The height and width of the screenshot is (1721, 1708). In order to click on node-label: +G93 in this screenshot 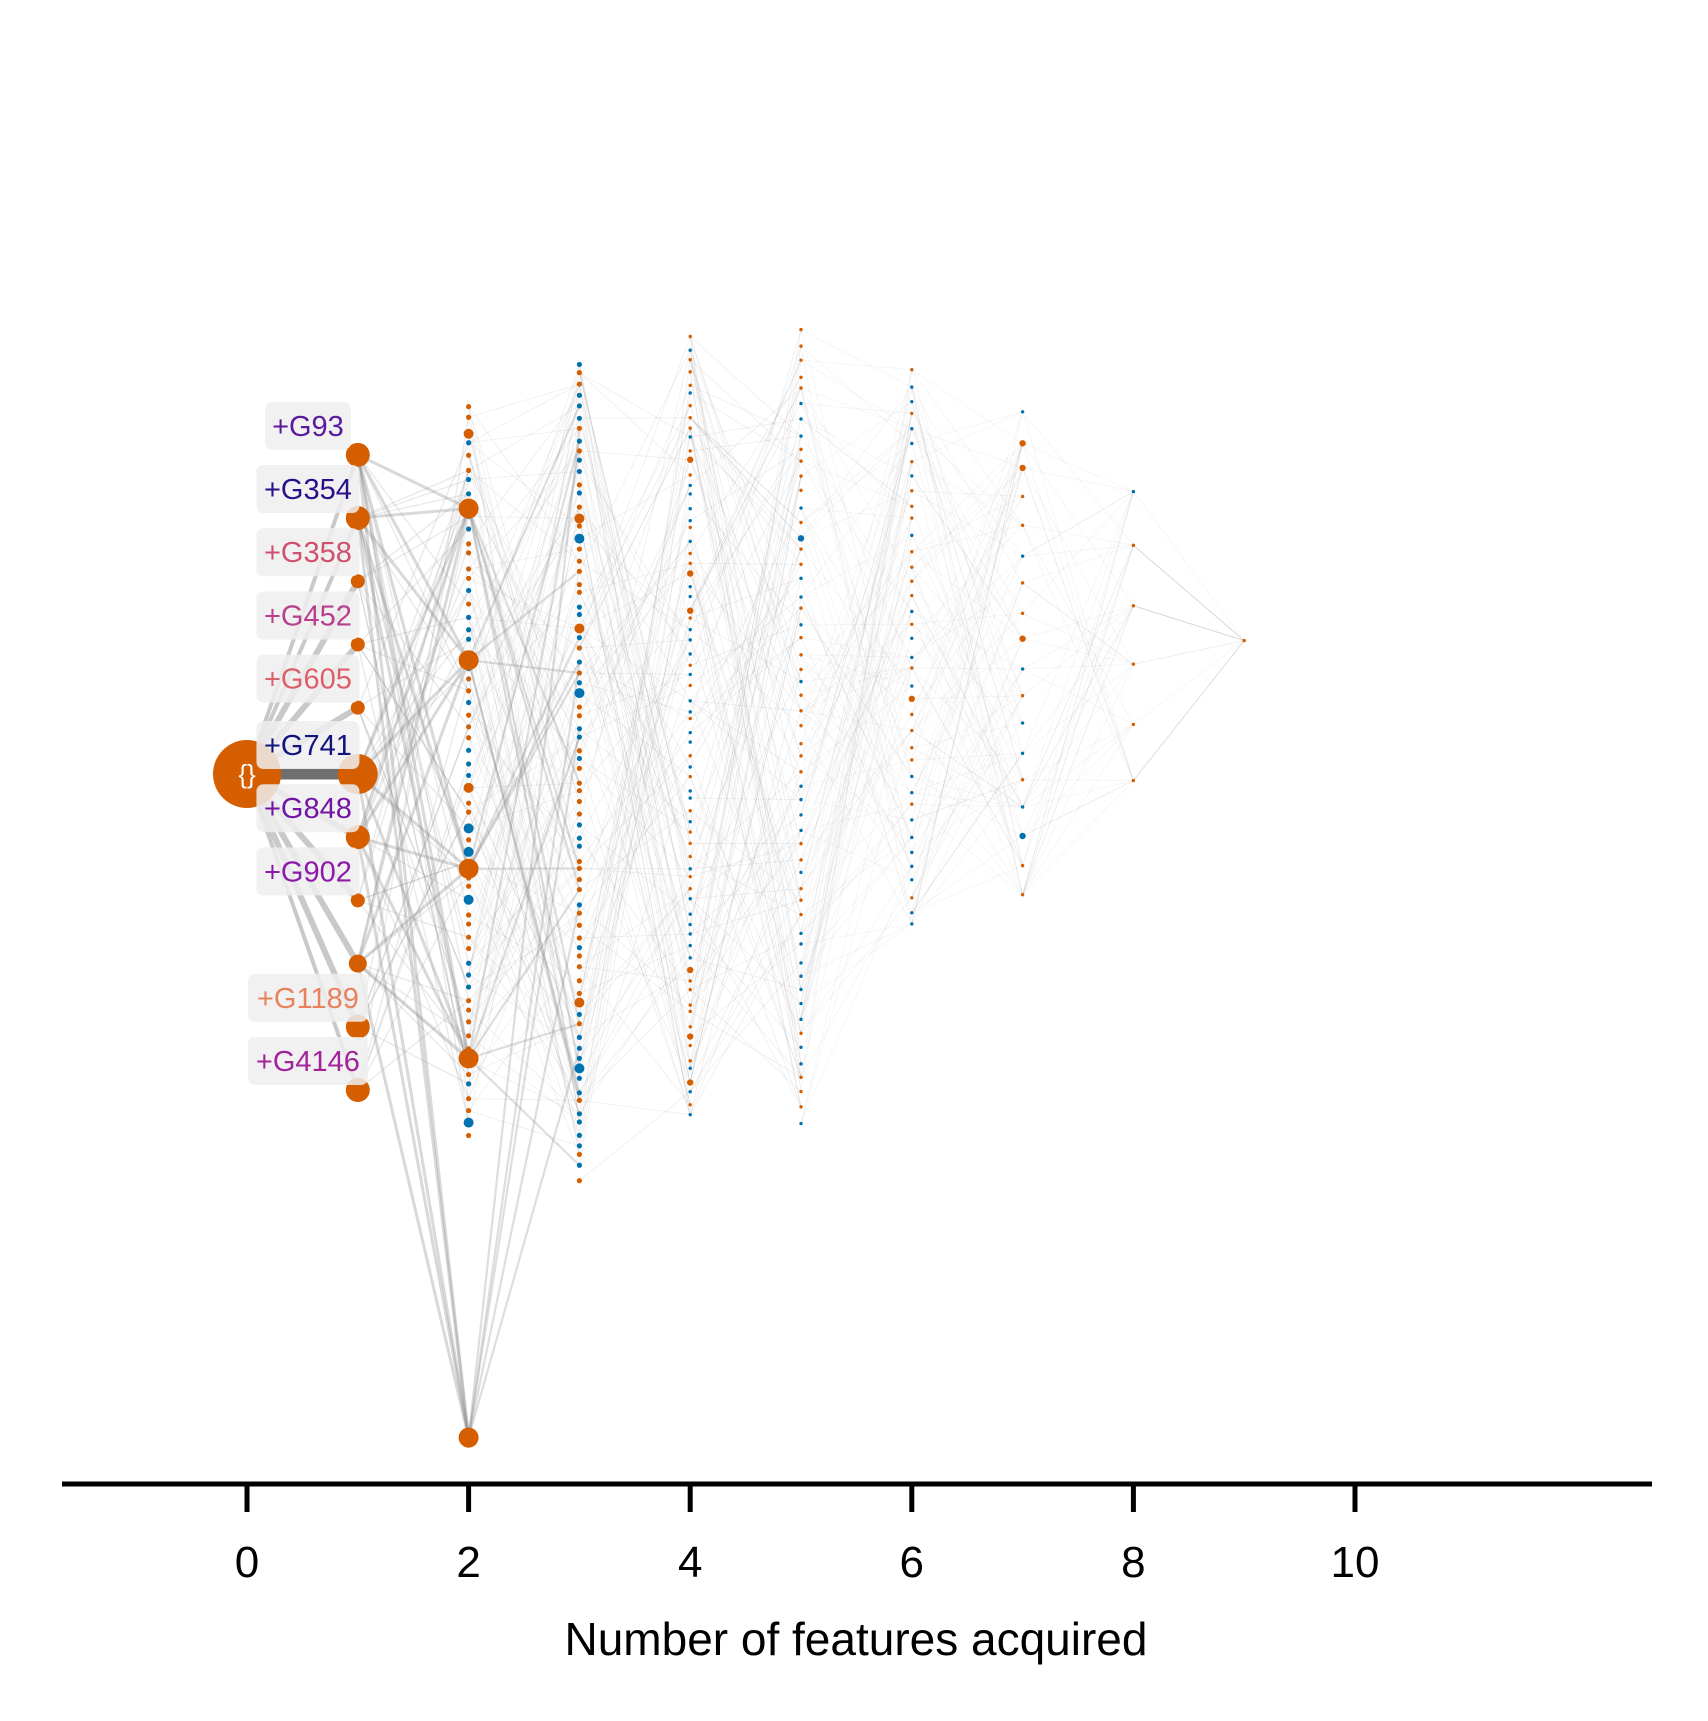, I will do `click(308, 427)`.